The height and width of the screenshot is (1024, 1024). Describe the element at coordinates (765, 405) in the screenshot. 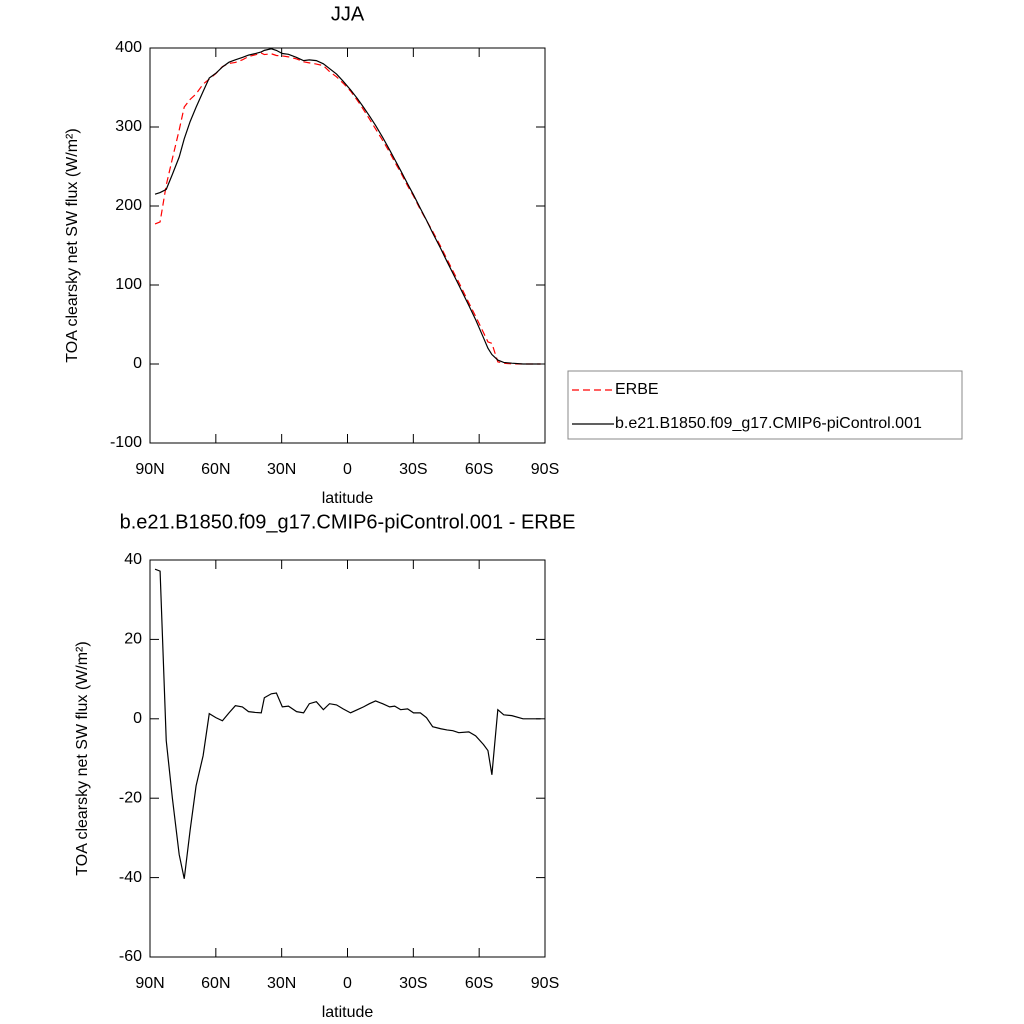

I see `legend-box` at that location.